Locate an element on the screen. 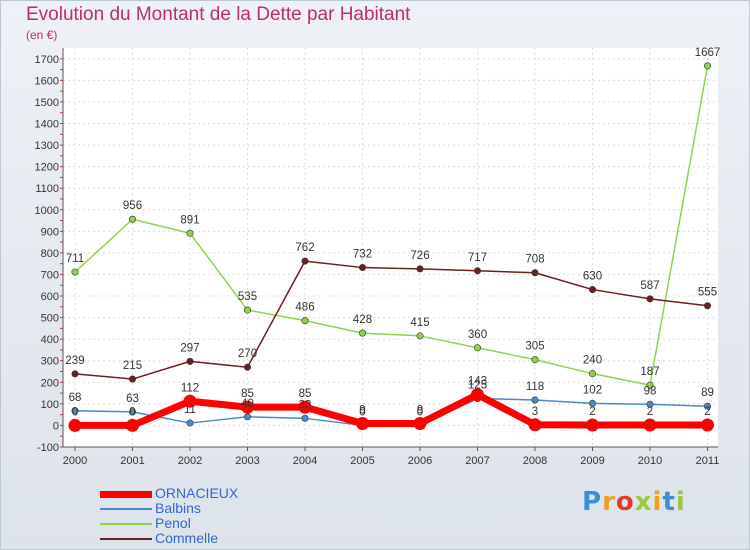 The width and height of the screenshot is (750, 550). chart-subtitle: (en €) is located at coordinates (42, 35).